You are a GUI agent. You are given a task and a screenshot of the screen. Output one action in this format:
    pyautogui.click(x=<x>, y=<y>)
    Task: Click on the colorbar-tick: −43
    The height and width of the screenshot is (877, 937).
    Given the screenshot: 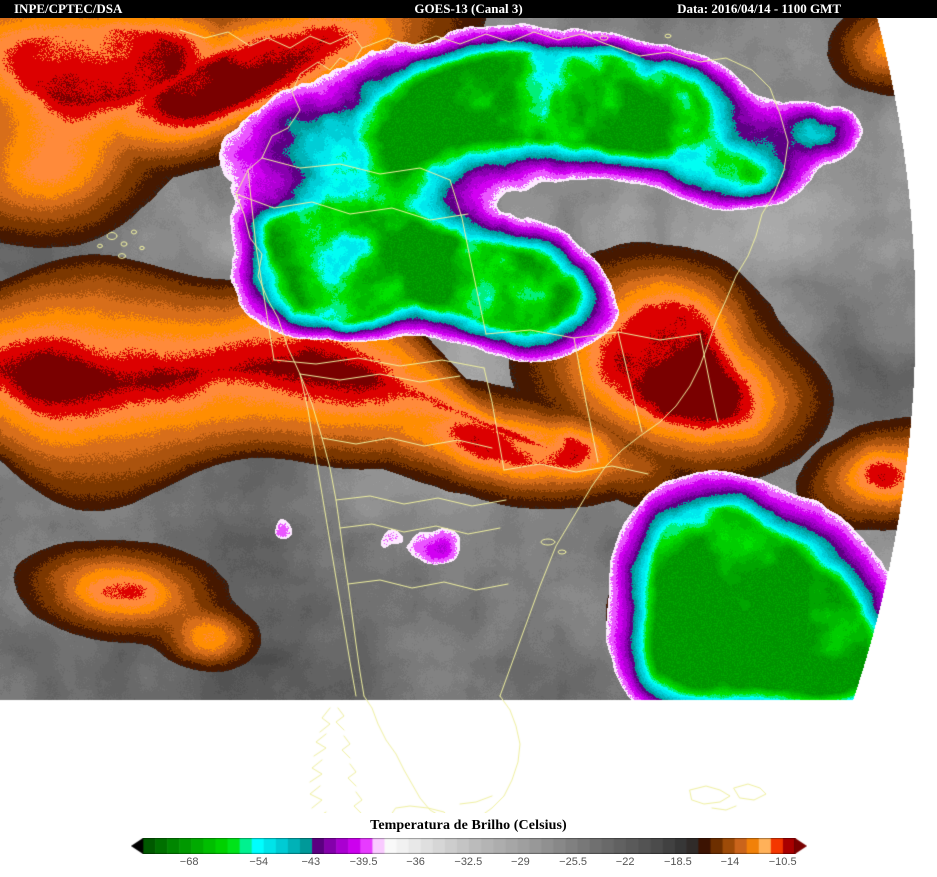 What is the action you would take?
    pyautogui.click(x=311, y=862)
    